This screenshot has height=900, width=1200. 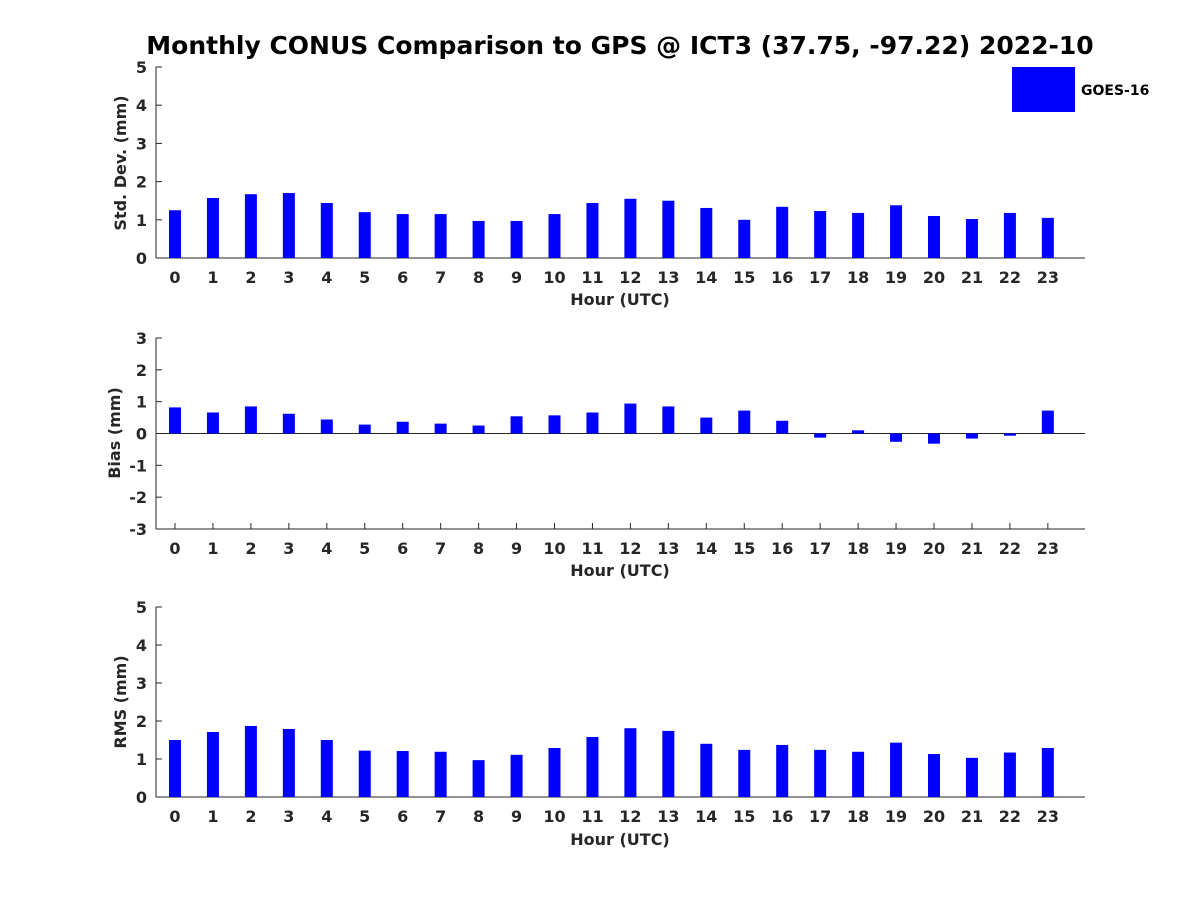 What do you see at coordinates (364, 548) in the screenshot?
I see `x-tick-label: 5` at bounding box center [364, 548].